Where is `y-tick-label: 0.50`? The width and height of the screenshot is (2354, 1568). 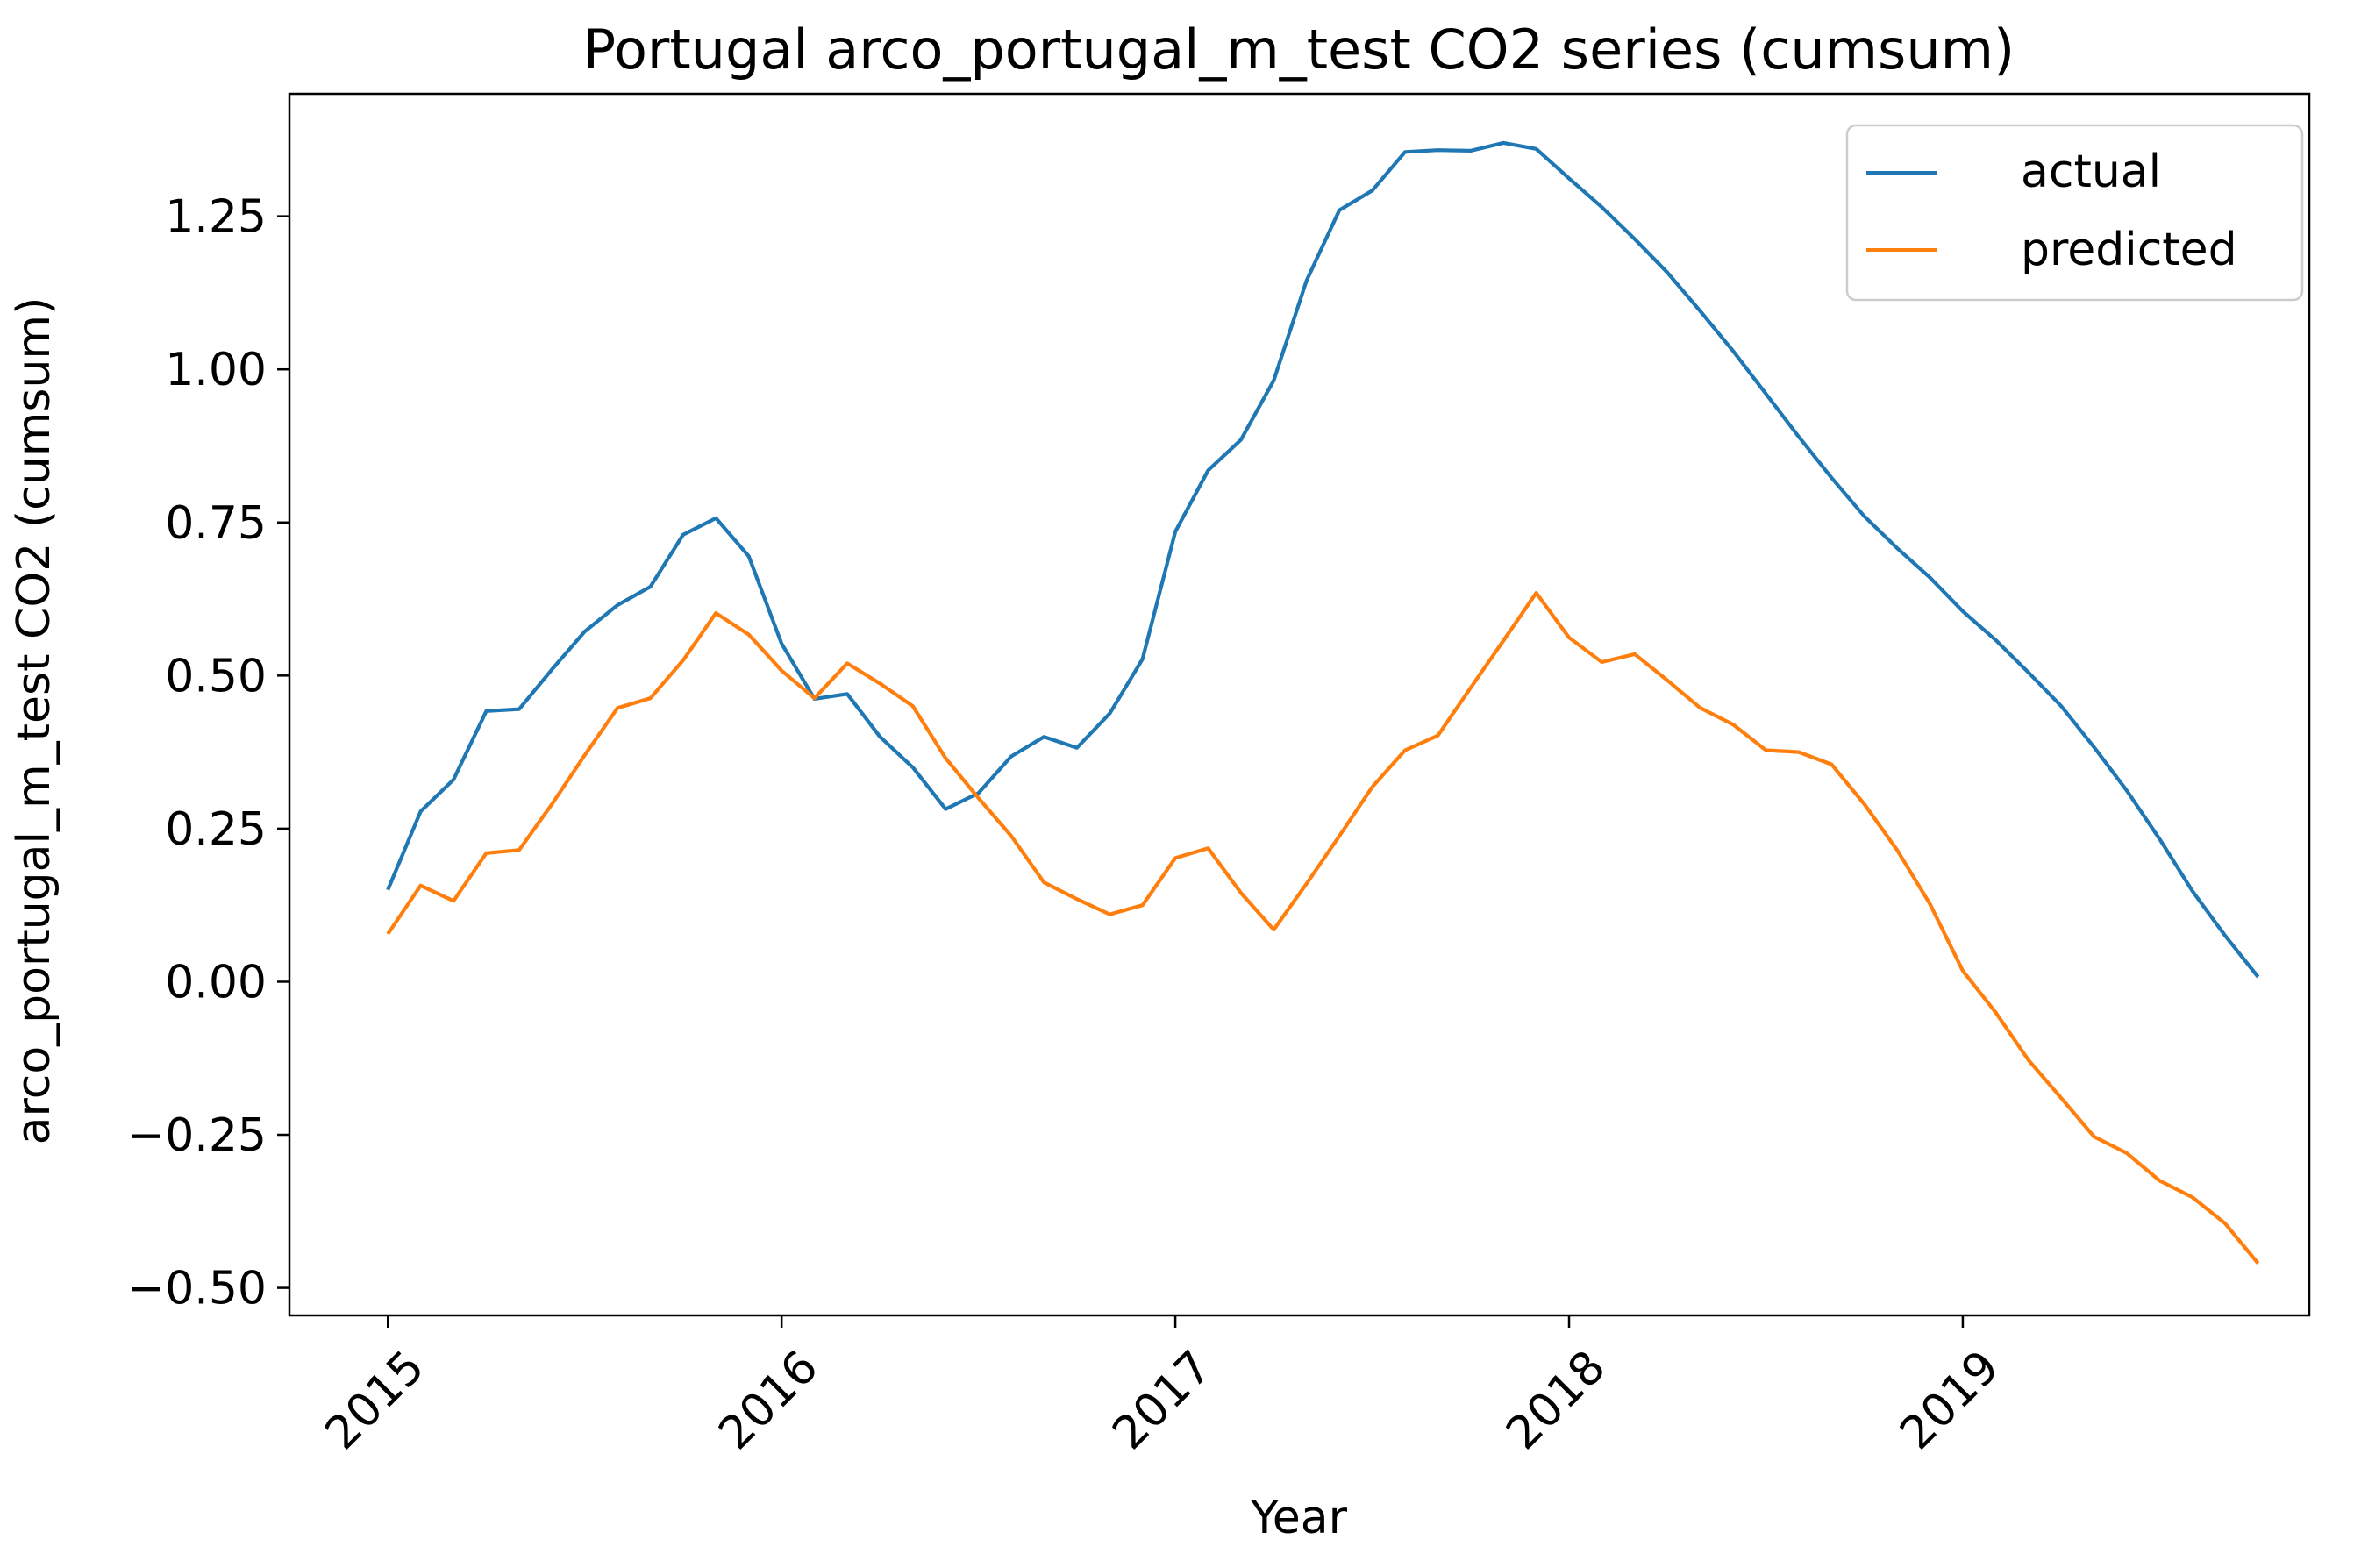
y-tick-label: 0.50 is located at coordinates (216, 676).